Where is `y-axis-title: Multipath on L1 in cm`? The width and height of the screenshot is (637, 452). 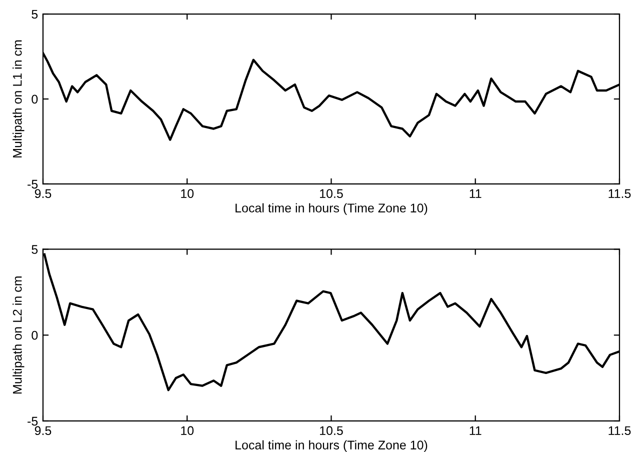
y-axis-title: Multipath on L1 in cm is located at coordinates (18, 99).